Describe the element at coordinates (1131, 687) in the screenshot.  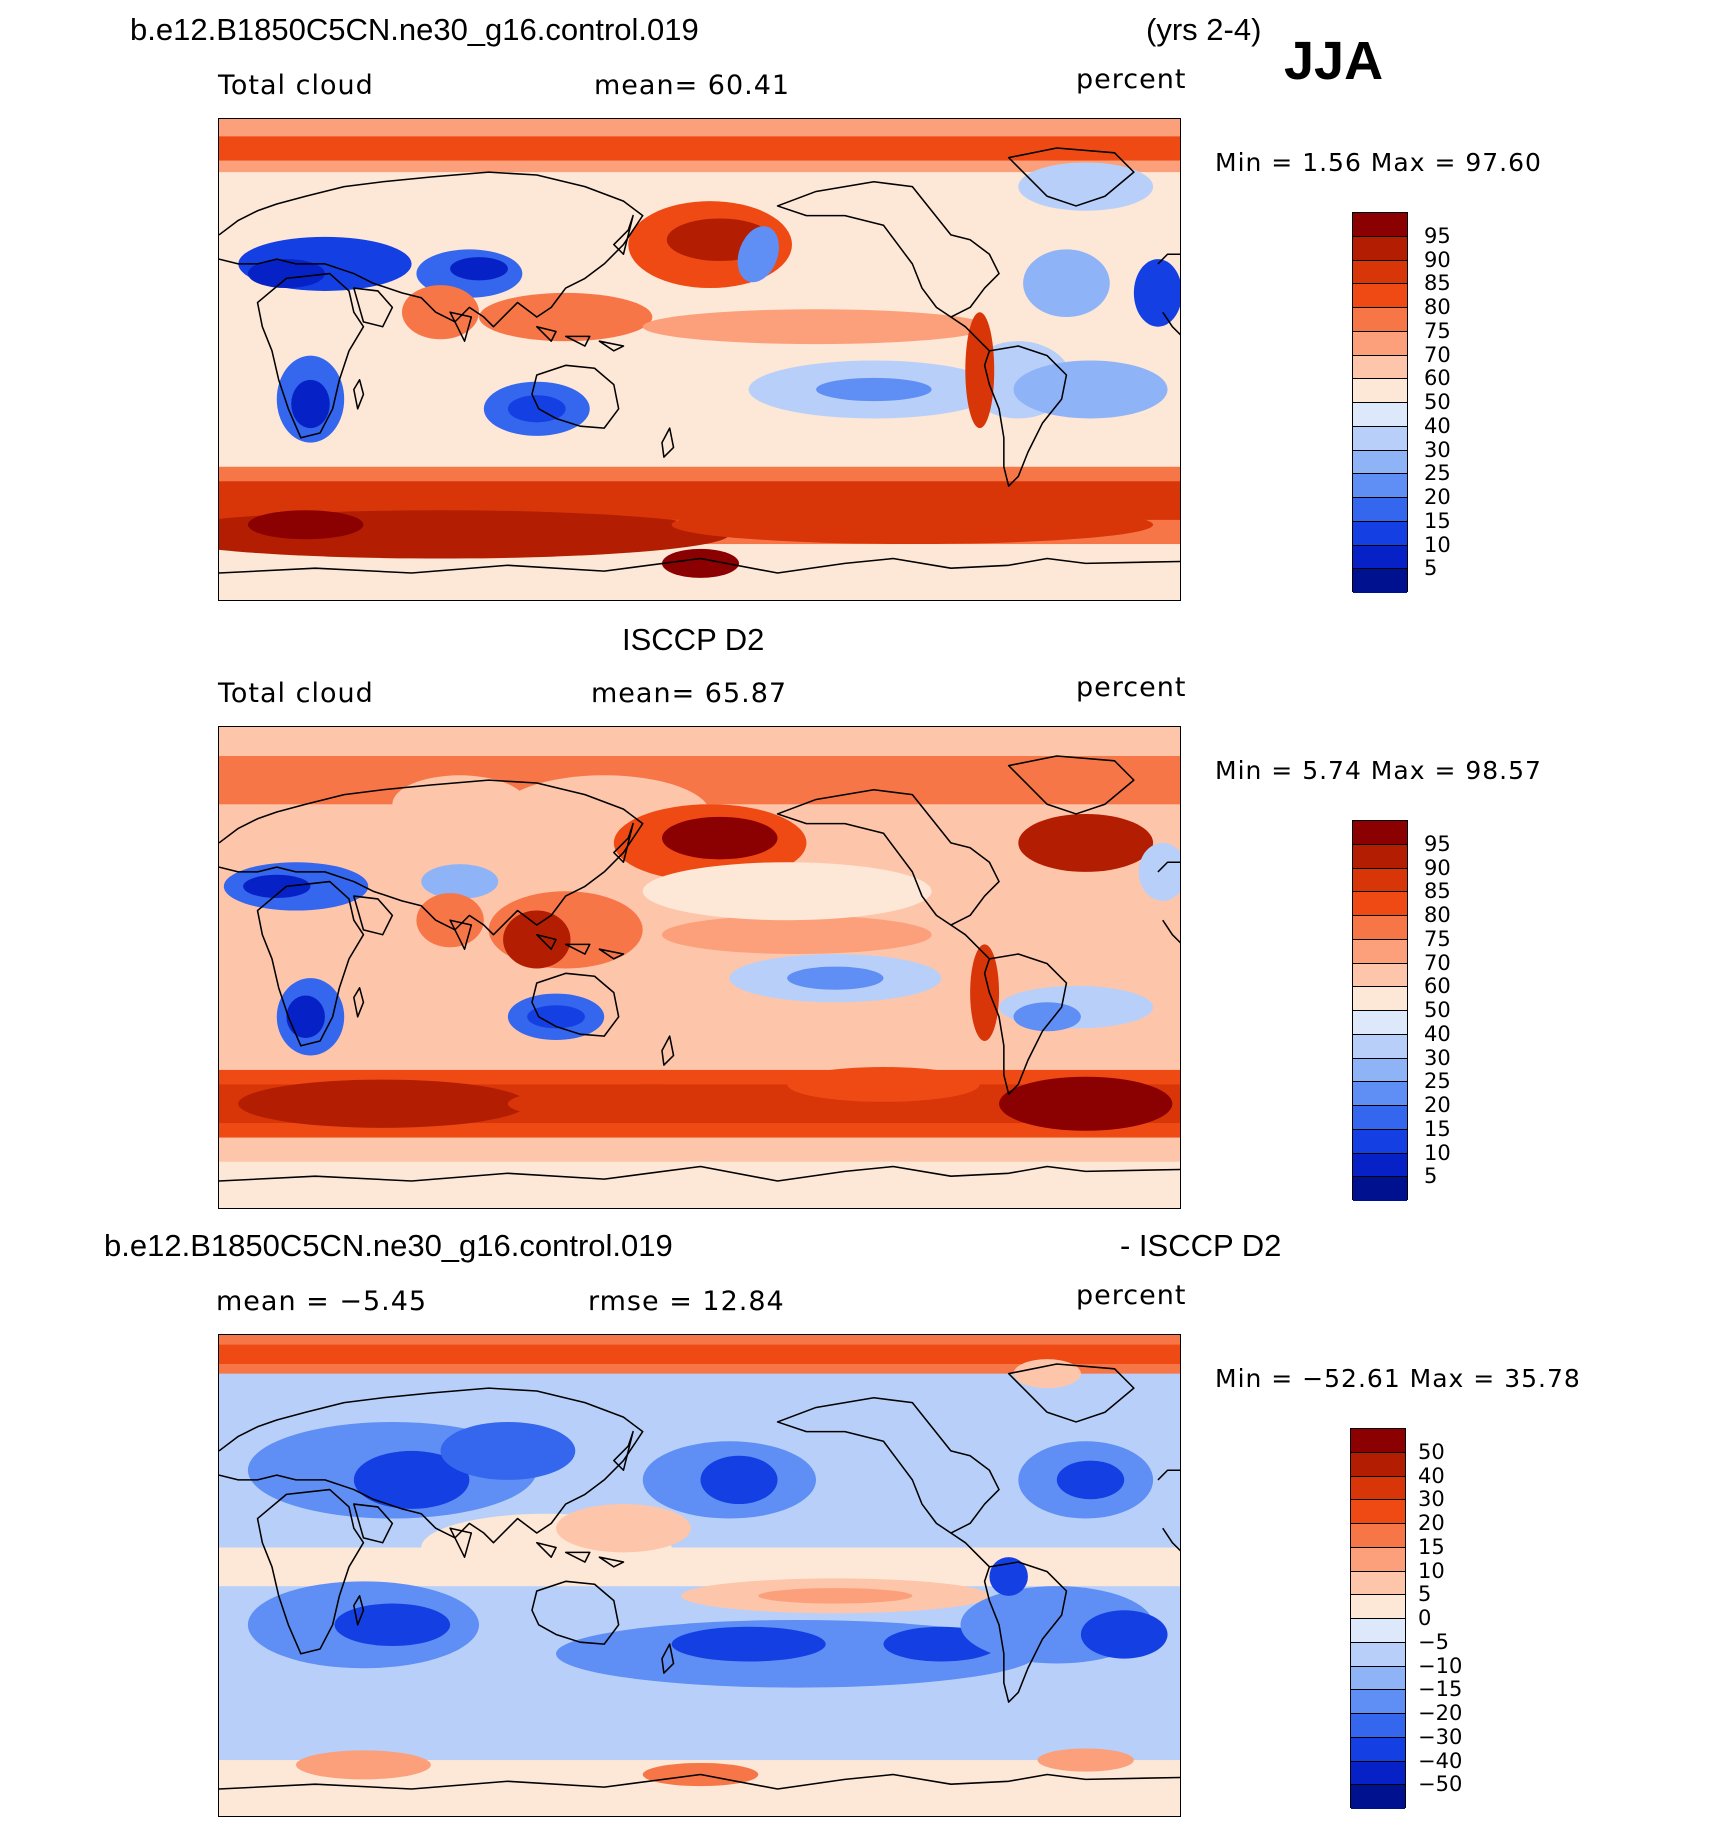
I see `panel2-units-label: percent` at that location.